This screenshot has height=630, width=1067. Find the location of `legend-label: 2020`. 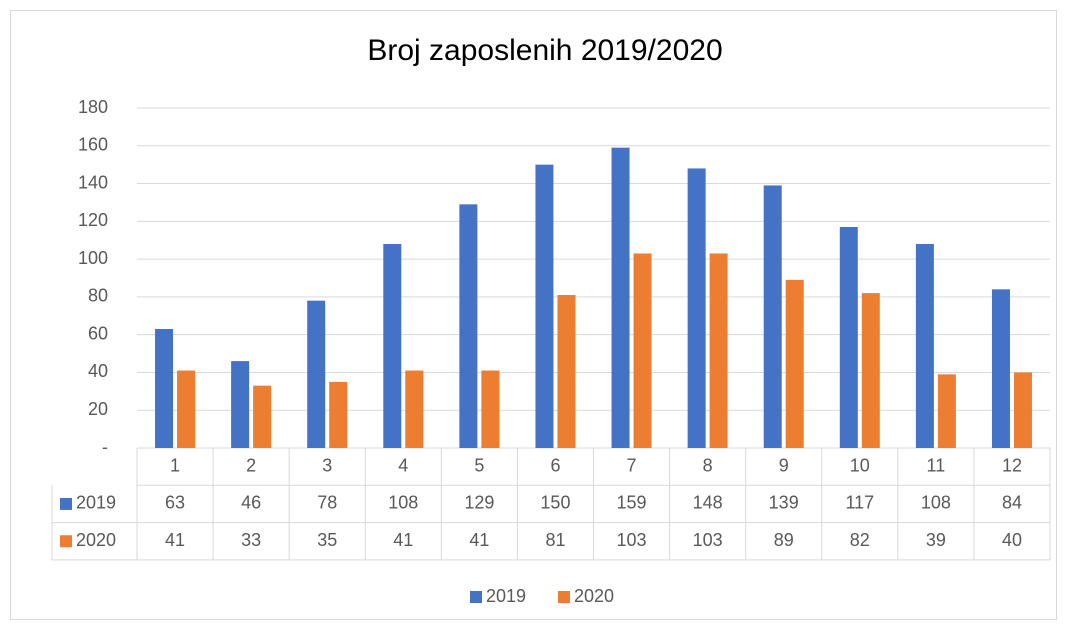

legend-label: 2020 is located at coordinates (594, 596).